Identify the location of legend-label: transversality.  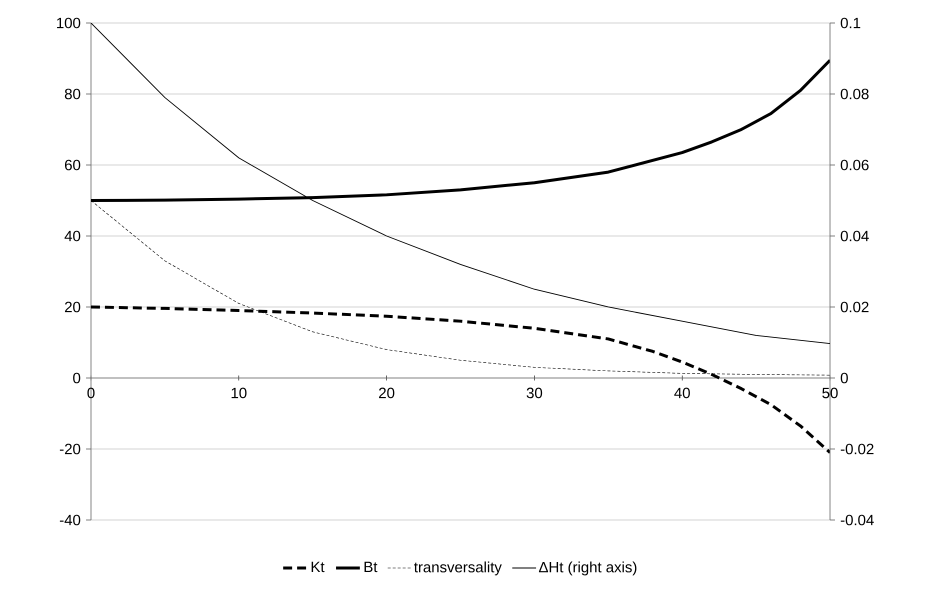
(458, 568).